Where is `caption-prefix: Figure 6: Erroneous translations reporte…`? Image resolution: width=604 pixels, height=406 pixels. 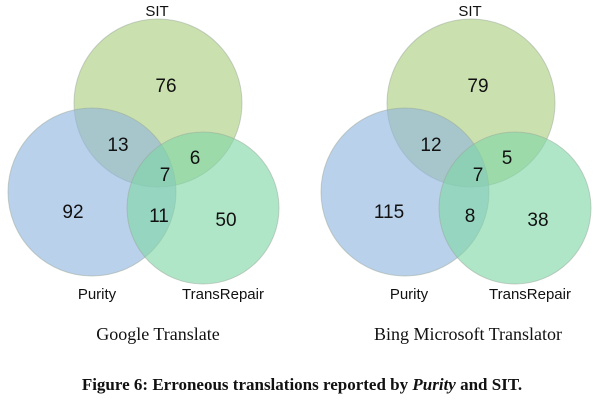
caption-prefix: Figure 6: Erroneous translations reporte… is located at coordinates (247, 384).